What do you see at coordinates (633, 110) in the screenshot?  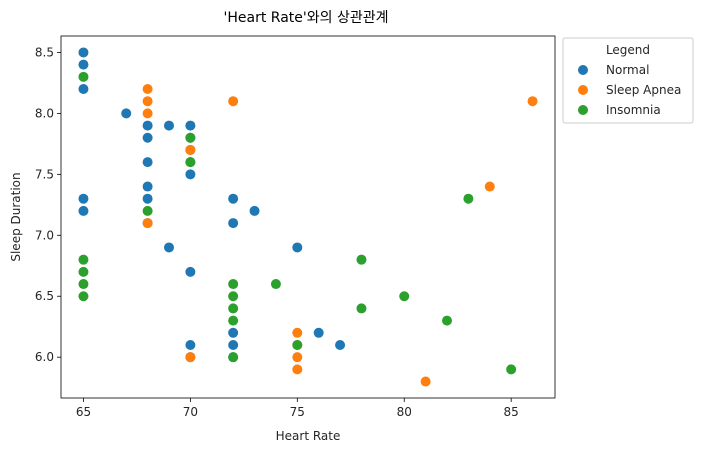 I see `legend-label: Insomnia` at bounding box center [633, 110].